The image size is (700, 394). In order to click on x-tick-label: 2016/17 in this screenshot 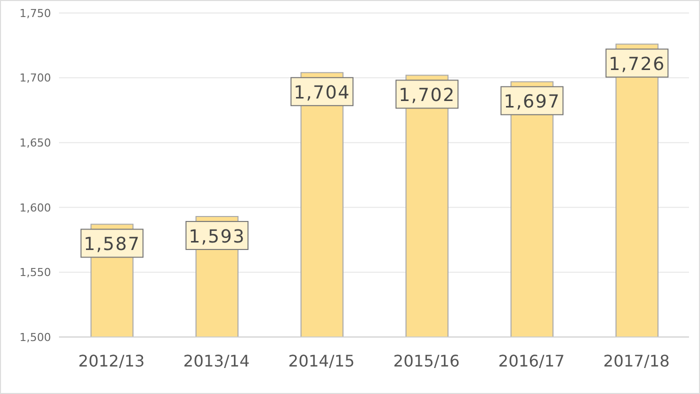, I will do `click(531, 360)`.